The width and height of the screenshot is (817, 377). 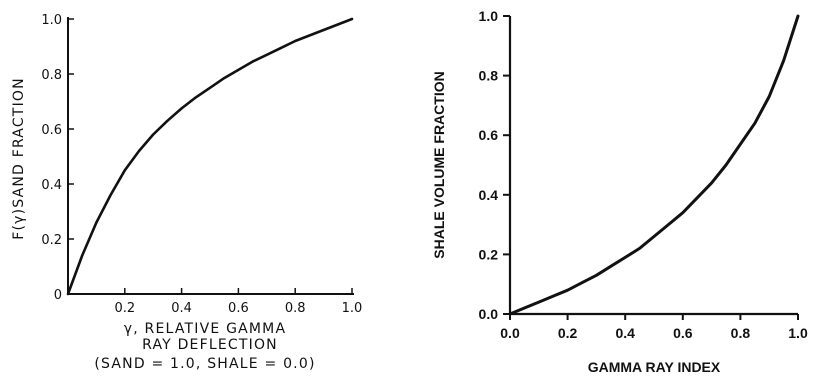 What do you see at coordinates (510, 333) in the screenshot?
I see `x-tick-label: 0.0` at bounding box center [510, 333].